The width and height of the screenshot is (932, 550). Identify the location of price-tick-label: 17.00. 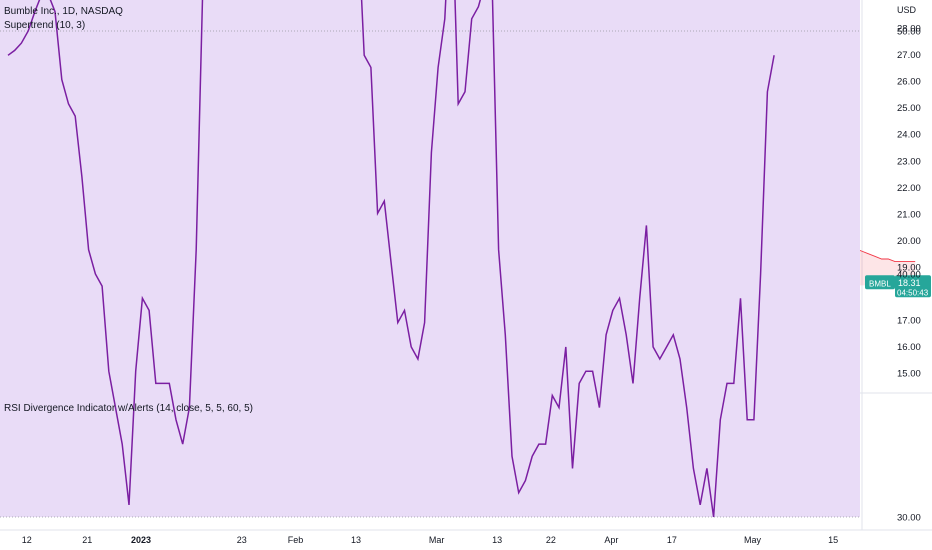
(909, 321).